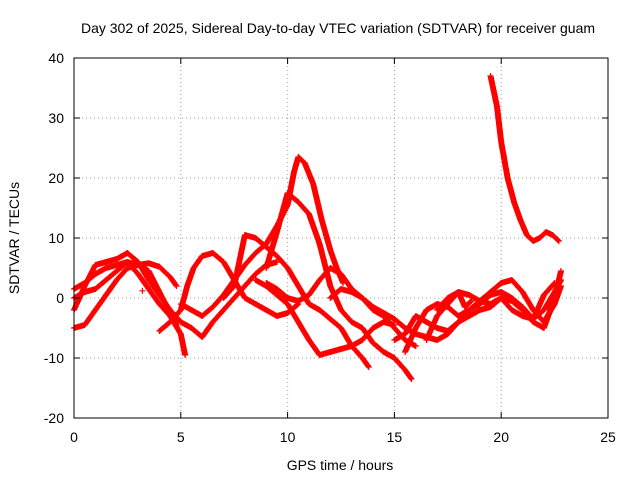 This screenshot has height=480, width=640. Describe the element at coordinates (56, 58) in the screenshot. I see `y-tick-label: 40` at that location.